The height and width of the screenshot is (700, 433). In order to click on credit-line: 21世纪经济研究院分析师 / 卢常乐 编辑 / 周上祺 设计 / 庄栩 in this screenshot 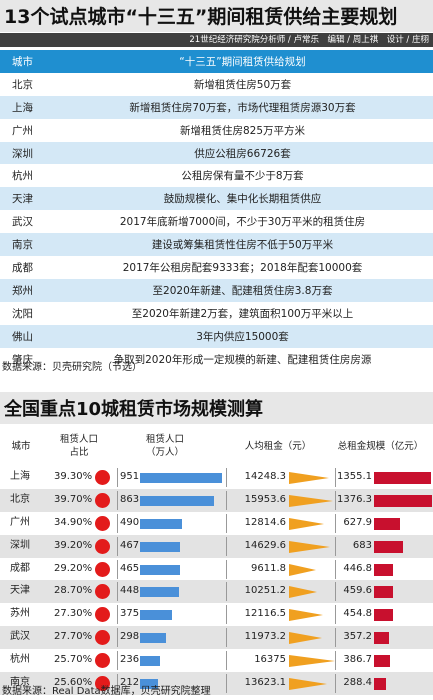, I will do `click(216, 40)`.